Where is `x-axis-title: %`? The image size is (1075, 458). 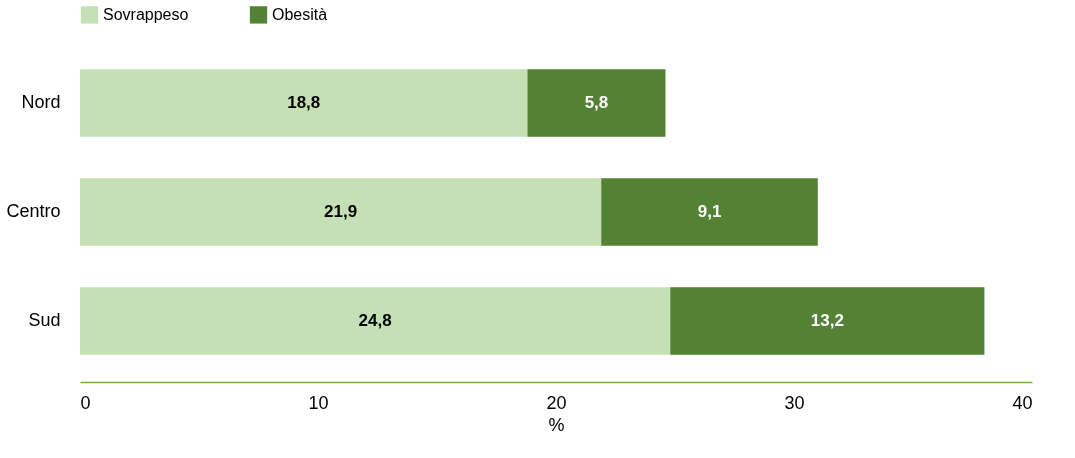 x-axis-title: % is located at coordinates (556, 424).